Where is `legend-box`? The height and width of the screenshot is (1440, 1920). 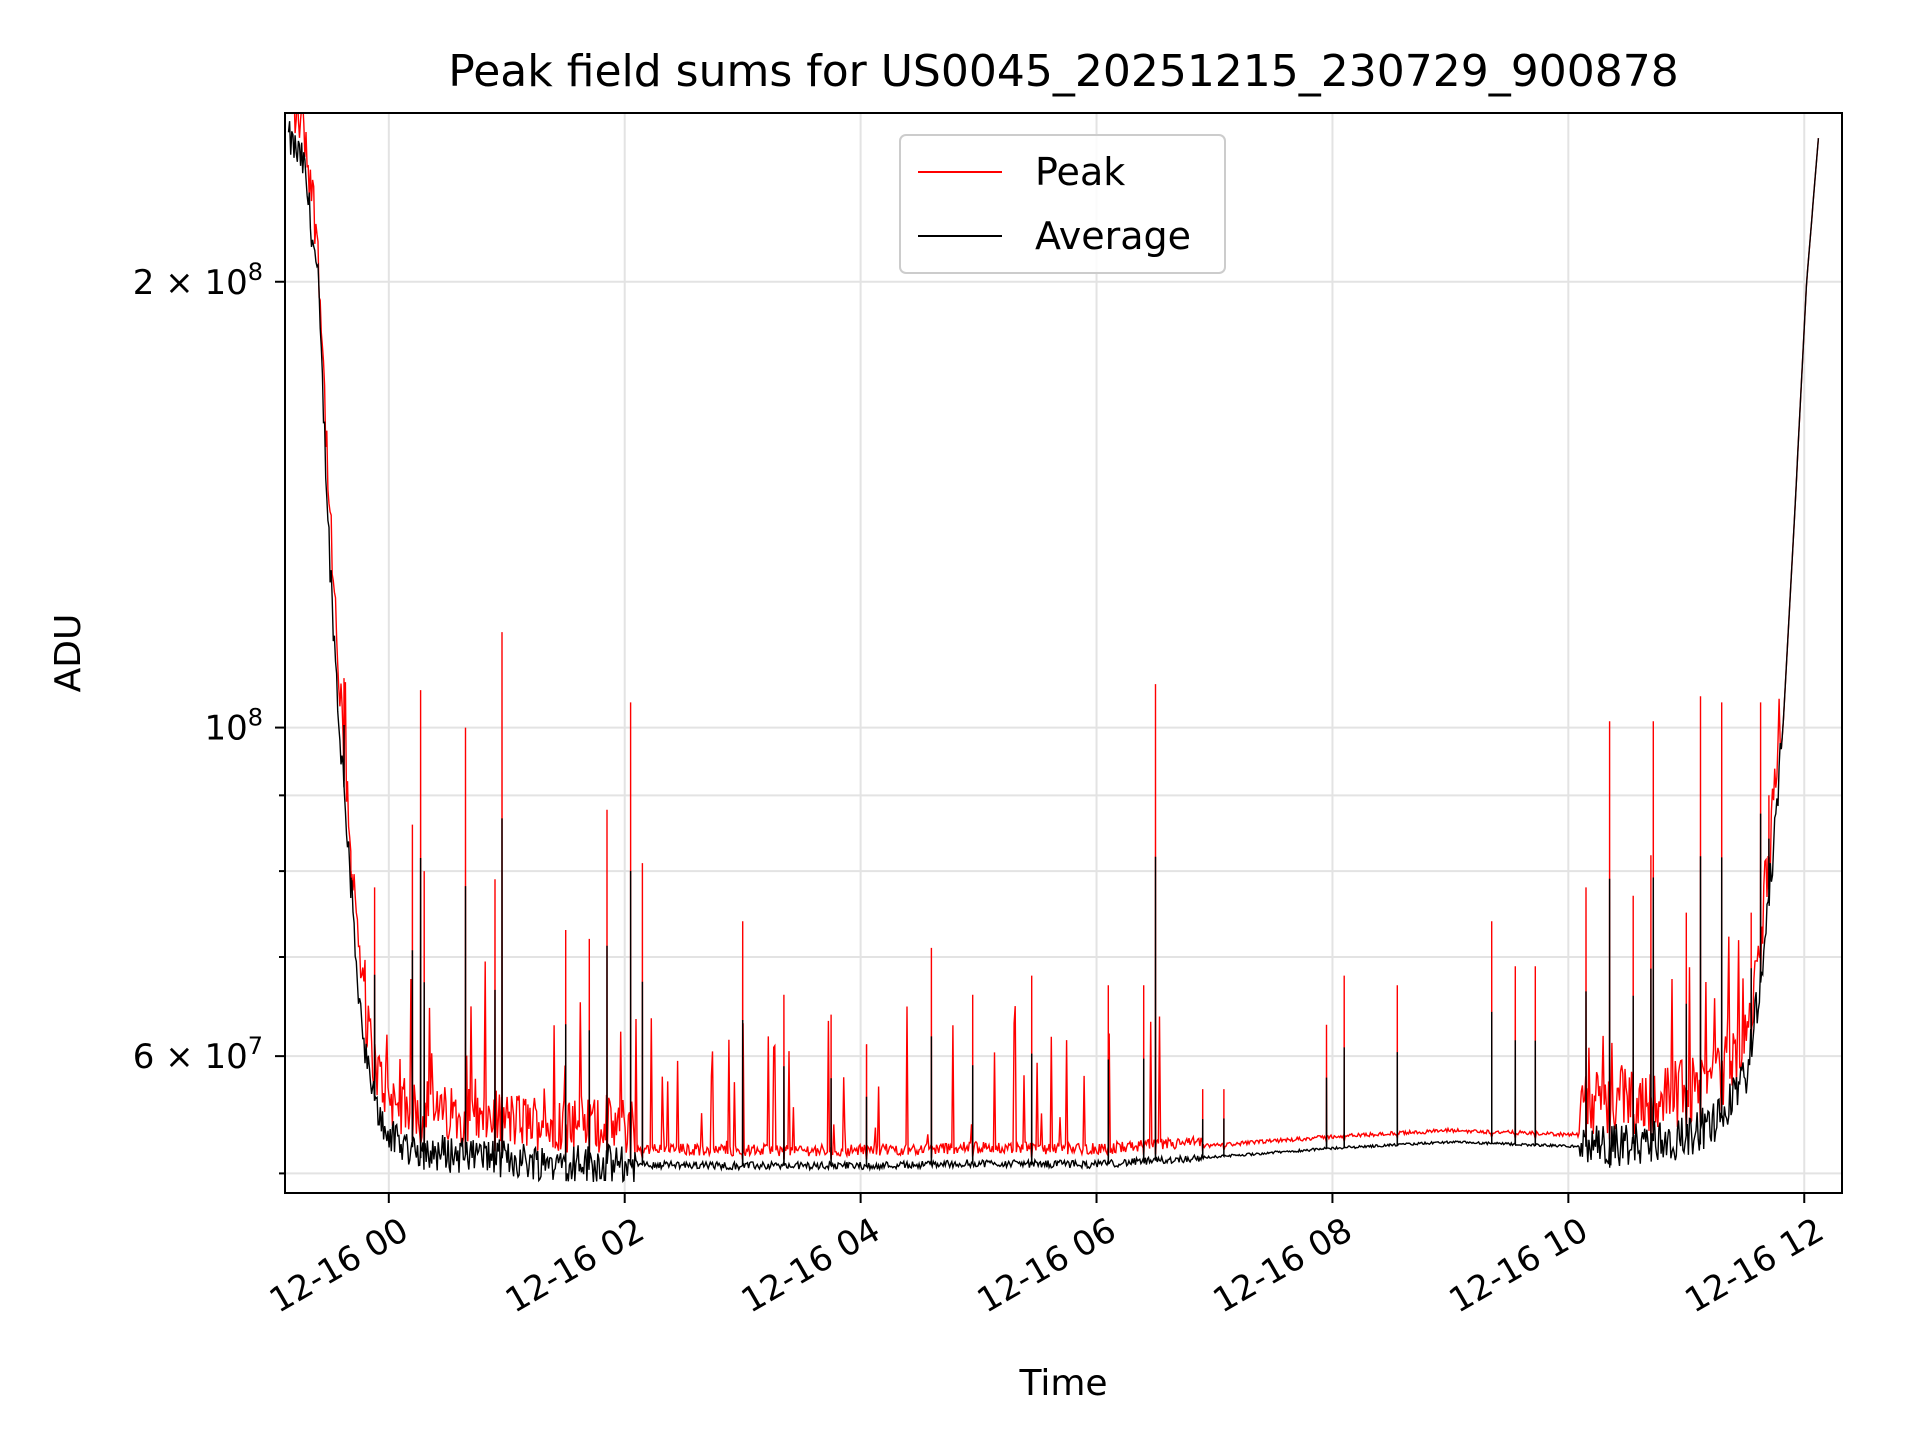
legend-box is located at coordinates (1062, 204).